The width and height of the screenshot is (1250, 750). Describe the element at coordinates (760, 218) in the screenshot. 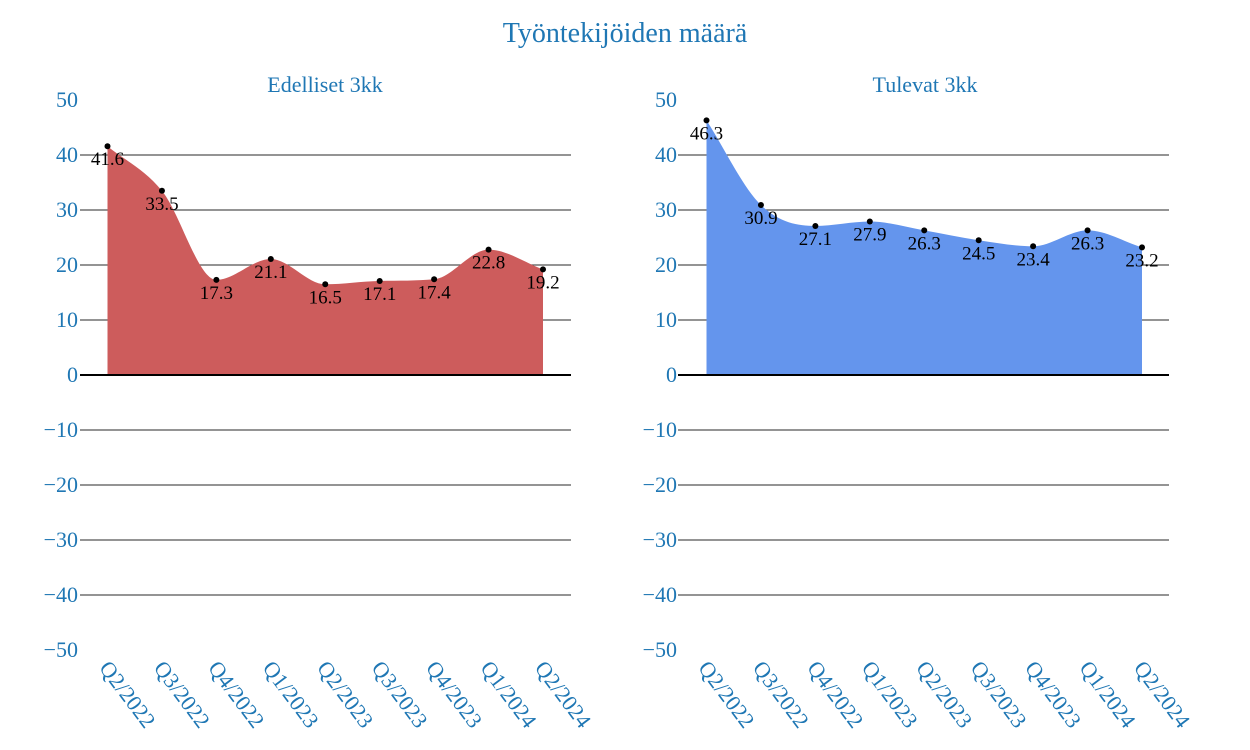

I see `data-label: 30.9` at that location.